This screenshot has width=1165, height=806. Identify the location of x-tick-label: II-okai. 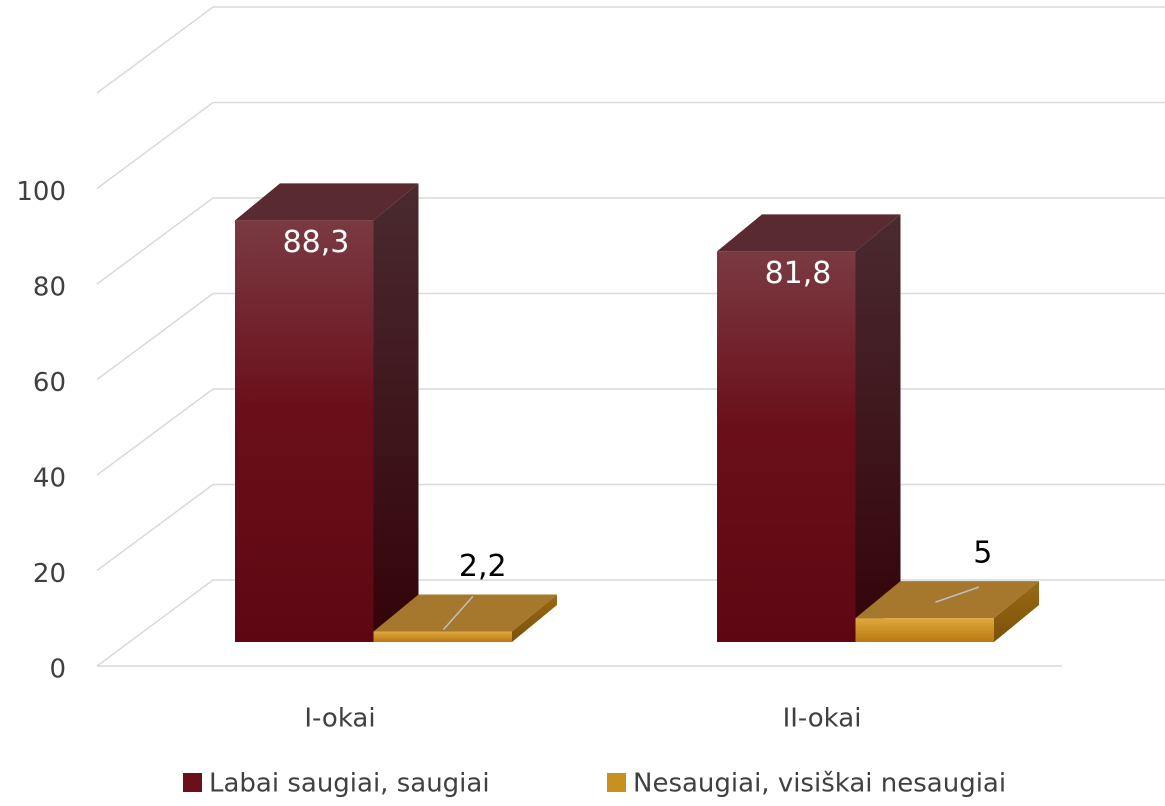
(822, 719).